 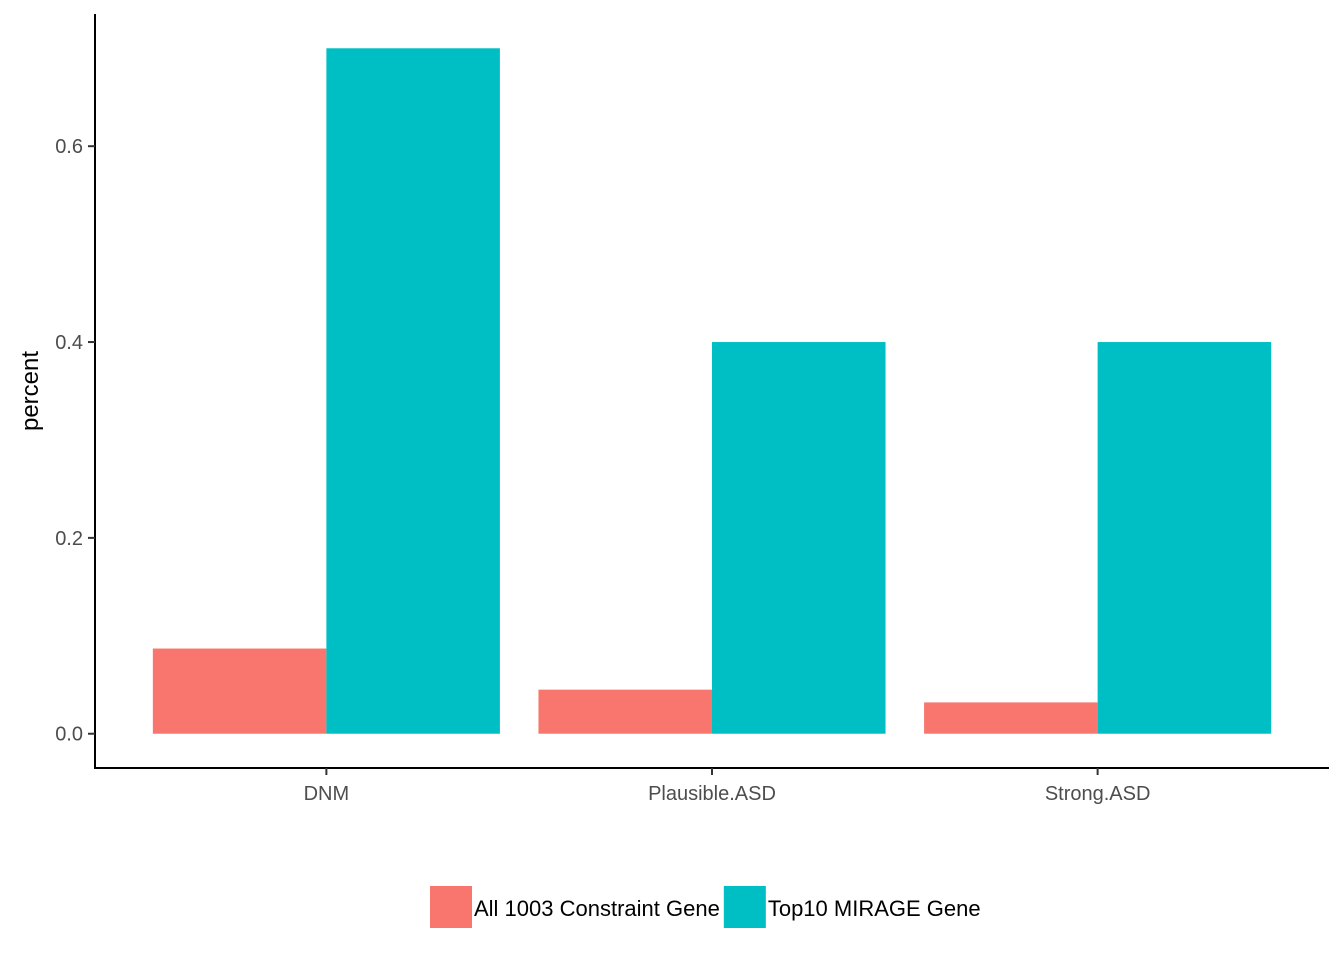 What do you see at coordinates (69, 147) in the screenshot?
I see `y-tick-label: 0.6` at bounding box center [69, 147].